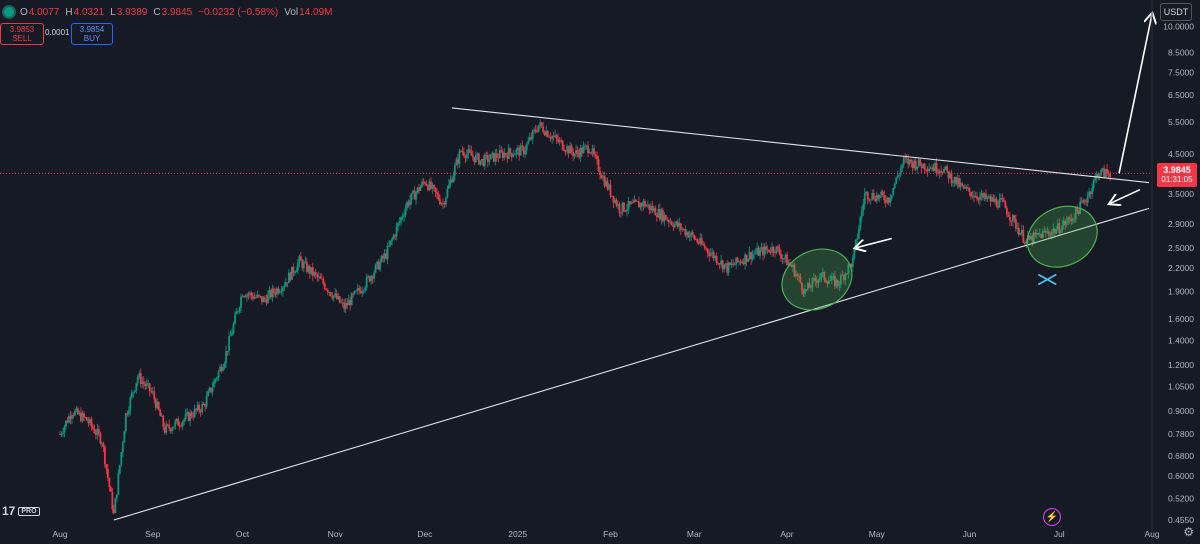 This screenshot has height=544, width=1200. Describe the element at coordinates (1052, 517) in the screenshot. I see `flash-icon: ⚡` at that location.